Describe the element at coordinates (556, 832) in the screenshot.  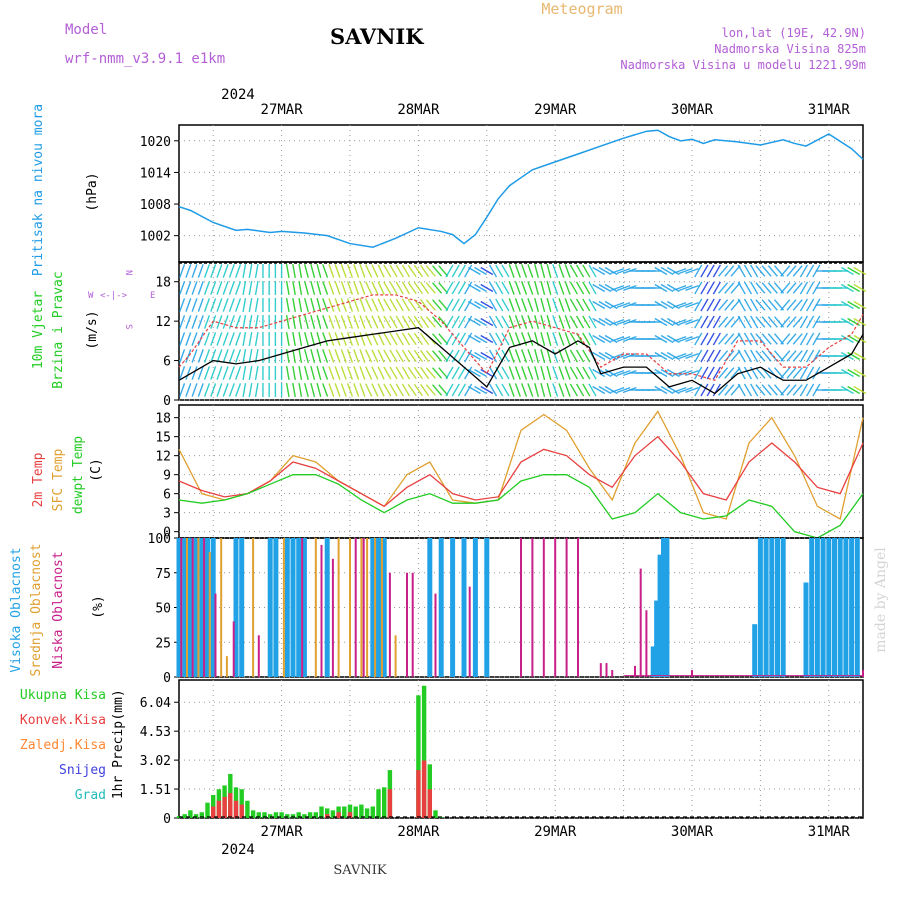
I see `bottom-x-tick-labels: 27MAR28MAR29MAR30MAR31MAR1APR` at that location.